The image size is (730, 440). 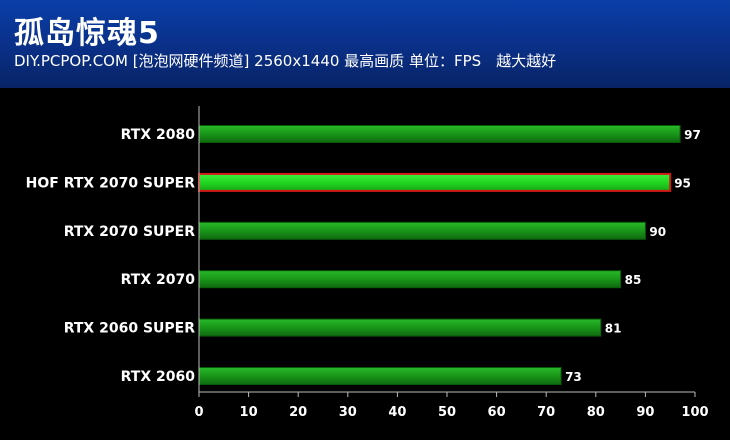 What do you see at coordinates (694, 412) in the screenshot?
I see `x-tick-label: 100` at bounding box center [694, 412].